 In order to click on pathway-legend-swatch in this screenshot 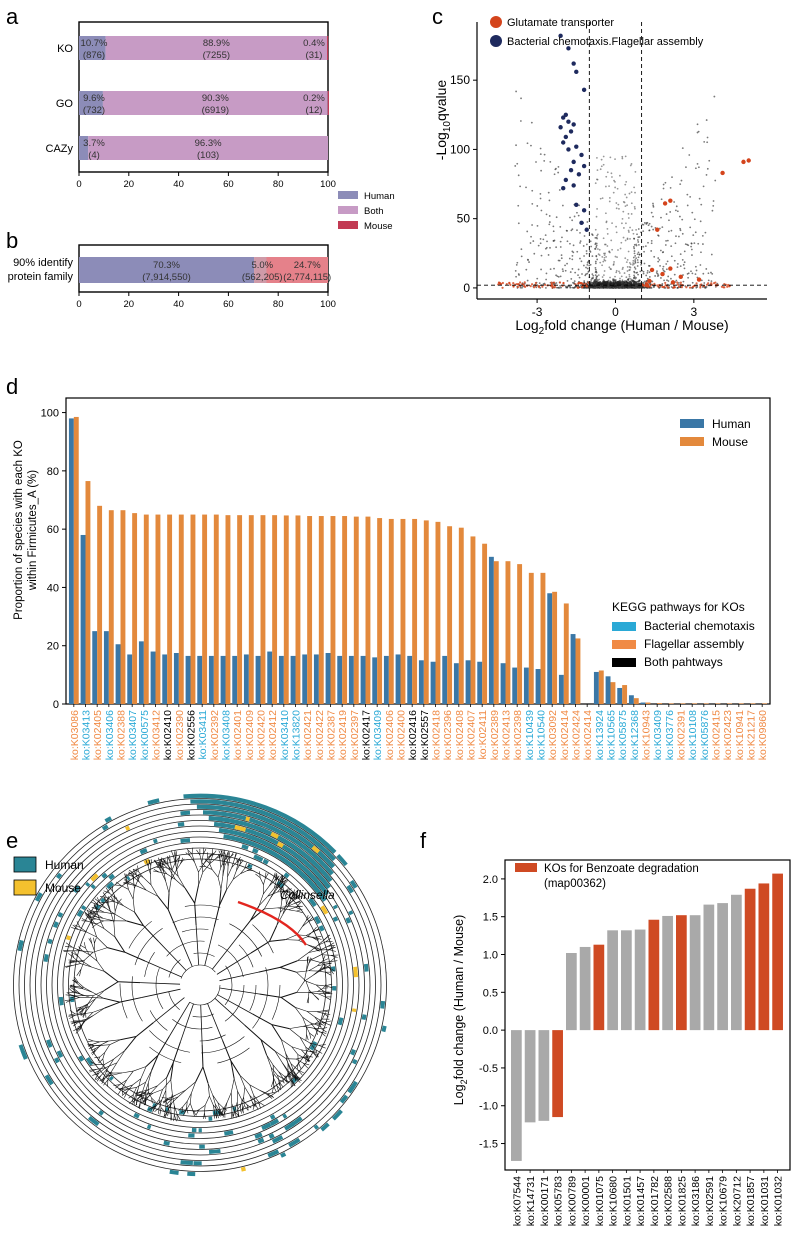, I will do `click(624, 662)`.